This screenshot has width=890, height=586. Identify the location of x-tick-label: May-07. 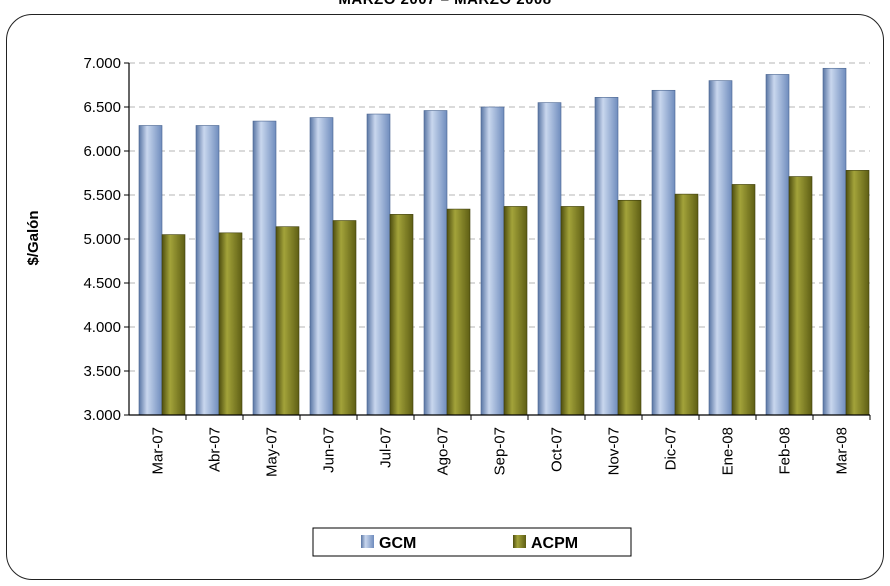
(272, 452).